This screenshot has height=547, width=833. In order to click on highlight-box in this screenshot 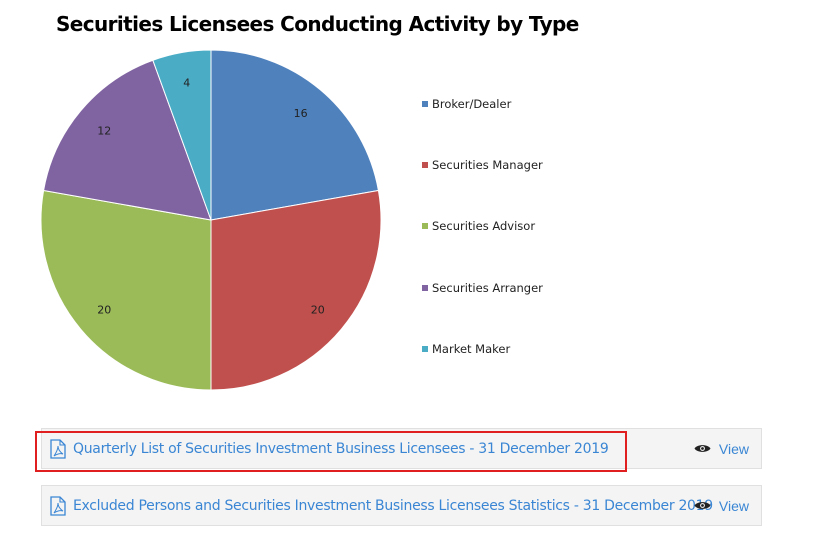, I will do `click(331, 451)`.